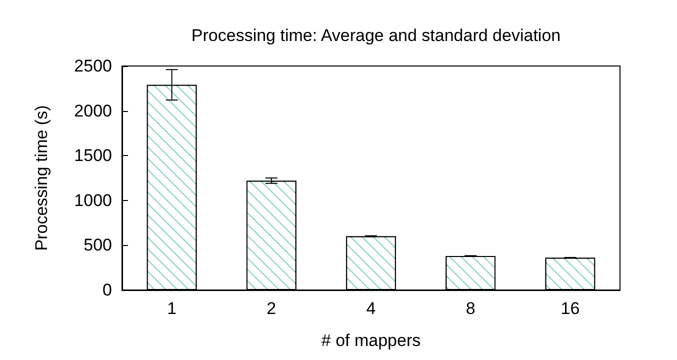 This screenshot has height=360, width=677. I want to click on y-tick-label: 2500, so click(93, 66).